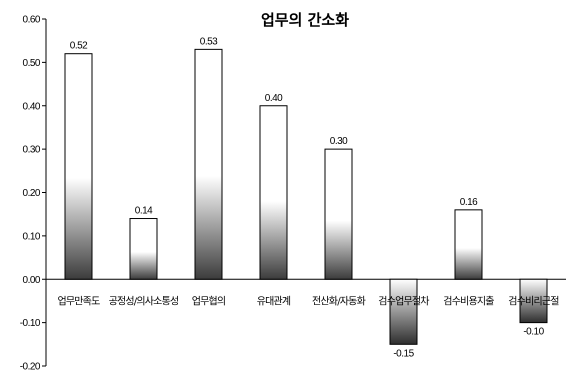 This screenshot has width=570, height=372. Describe the element at coordinates (469, 202) in the screenshot. I see `data-label: 0.16` at that location.